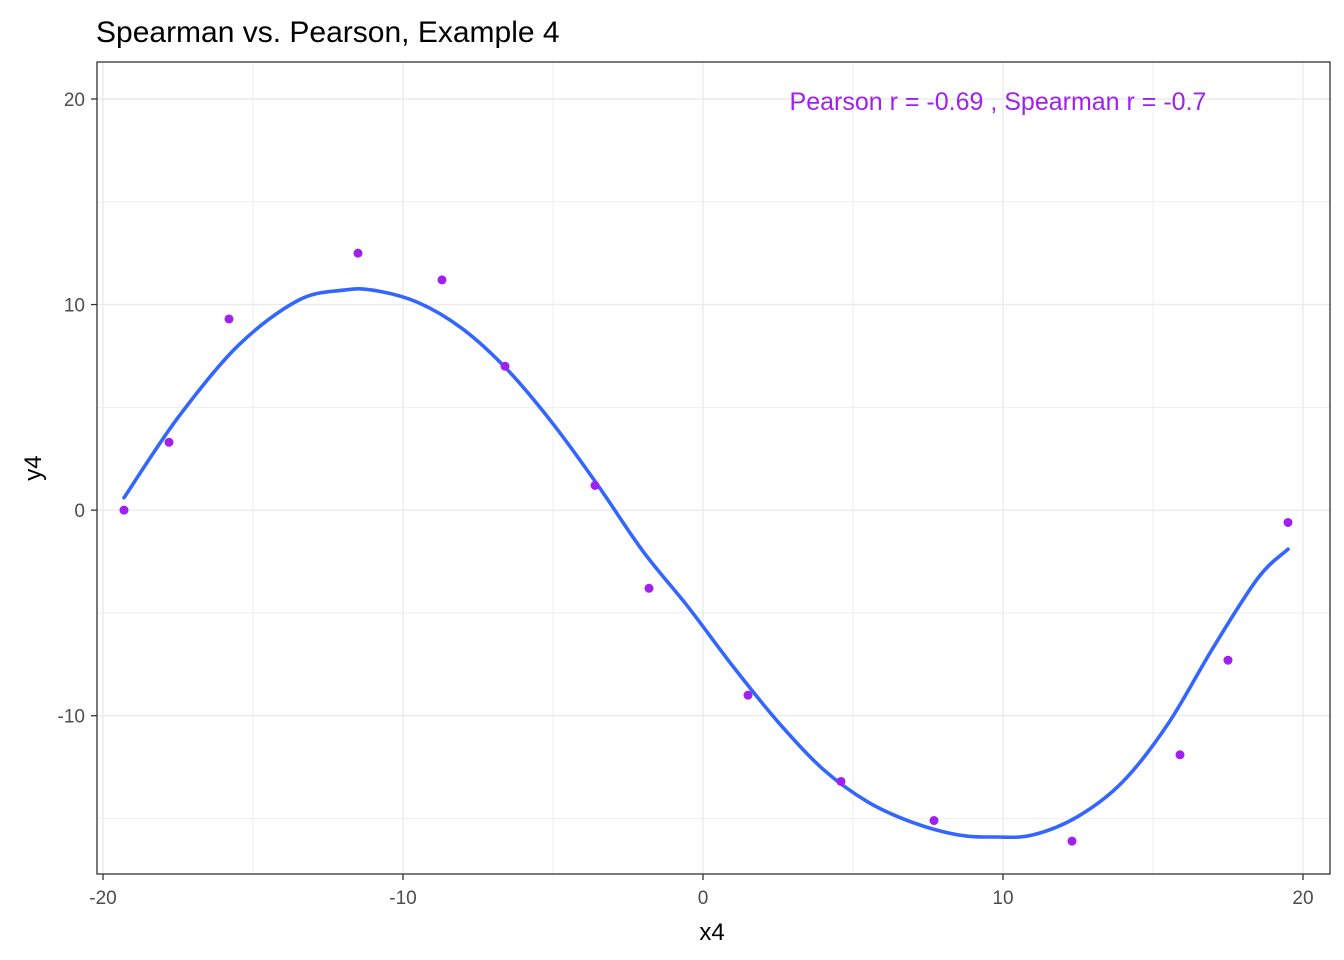  Describe the element at coordinates (328, 32) in the screenshot. I see `chart-title: Spearman vs. Pearson, Example 4` at that location.